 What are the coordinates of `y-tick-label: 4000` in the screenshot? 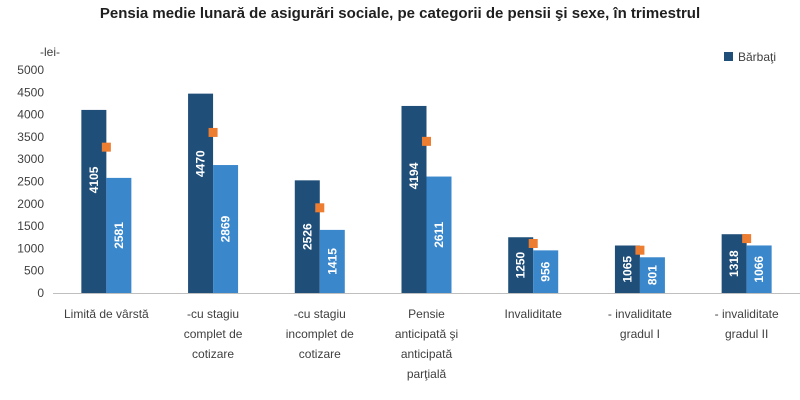 It's located at (30, 115).